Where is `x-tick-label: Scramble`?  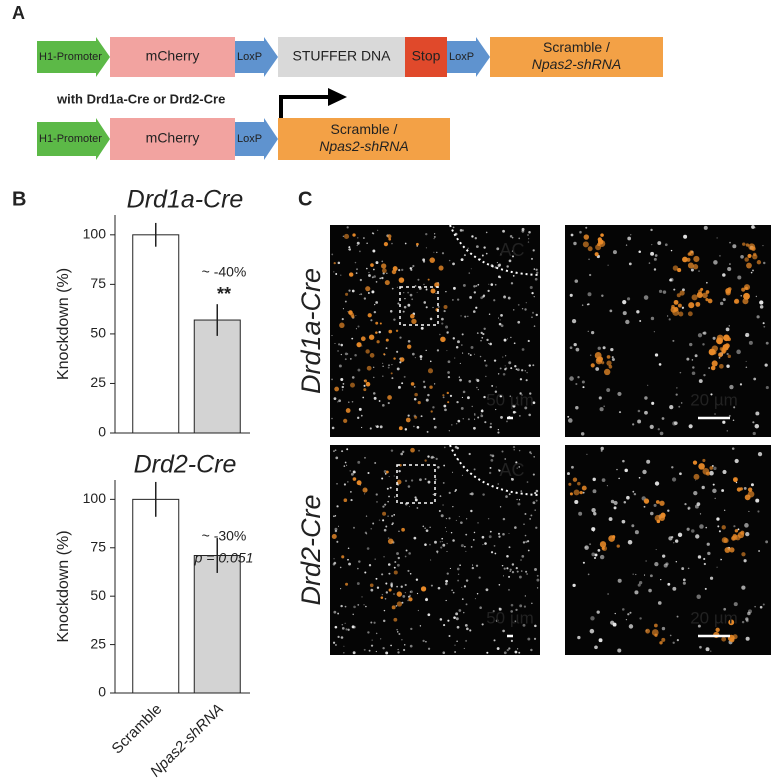
x-tick-label: Scramble is located at coordinates (137, 729).